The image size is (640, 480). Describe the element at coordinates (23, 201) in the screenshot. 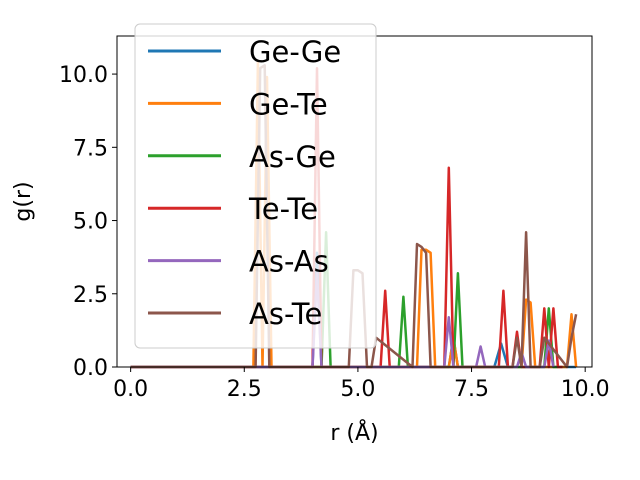

I see `y-axis-label: g(r)` at that location.